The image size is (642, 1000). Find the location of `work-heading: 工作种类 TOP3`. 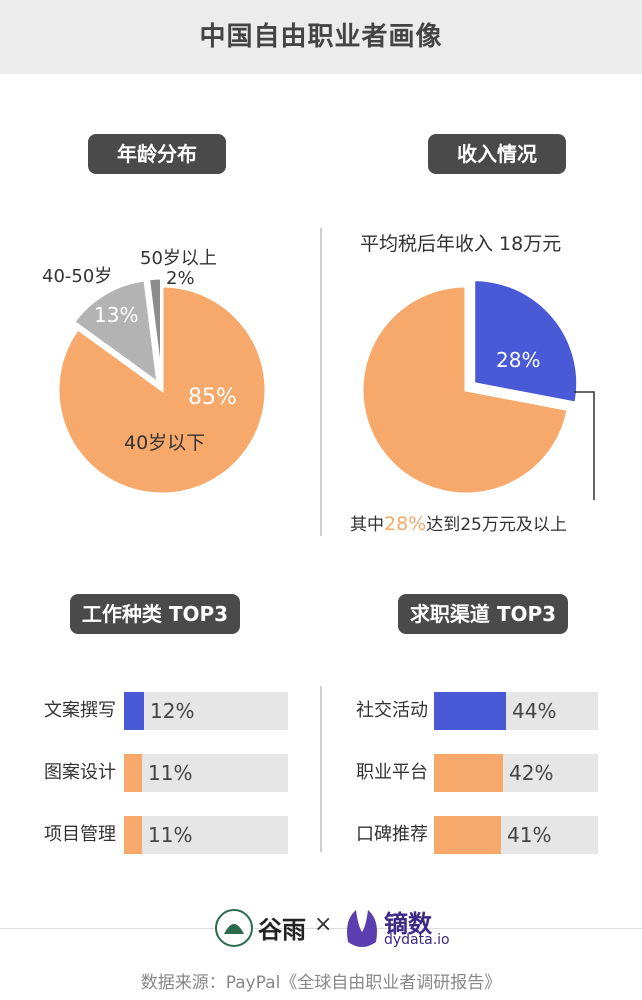

work-heading: 工作种类 TOP3 is located at coordinates (155, 614).